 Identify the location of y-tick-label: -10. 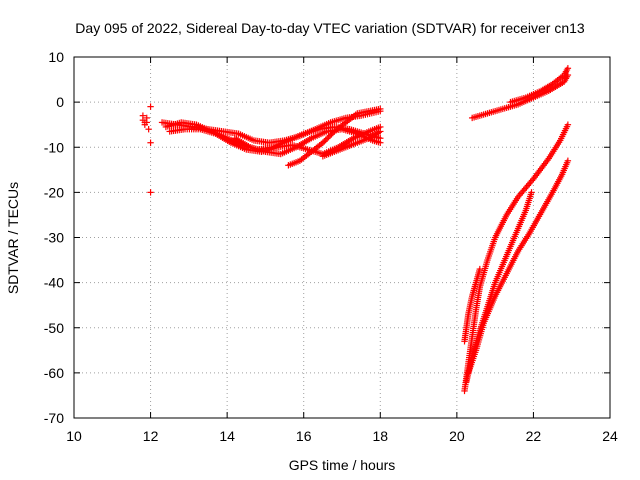
(54, 147).